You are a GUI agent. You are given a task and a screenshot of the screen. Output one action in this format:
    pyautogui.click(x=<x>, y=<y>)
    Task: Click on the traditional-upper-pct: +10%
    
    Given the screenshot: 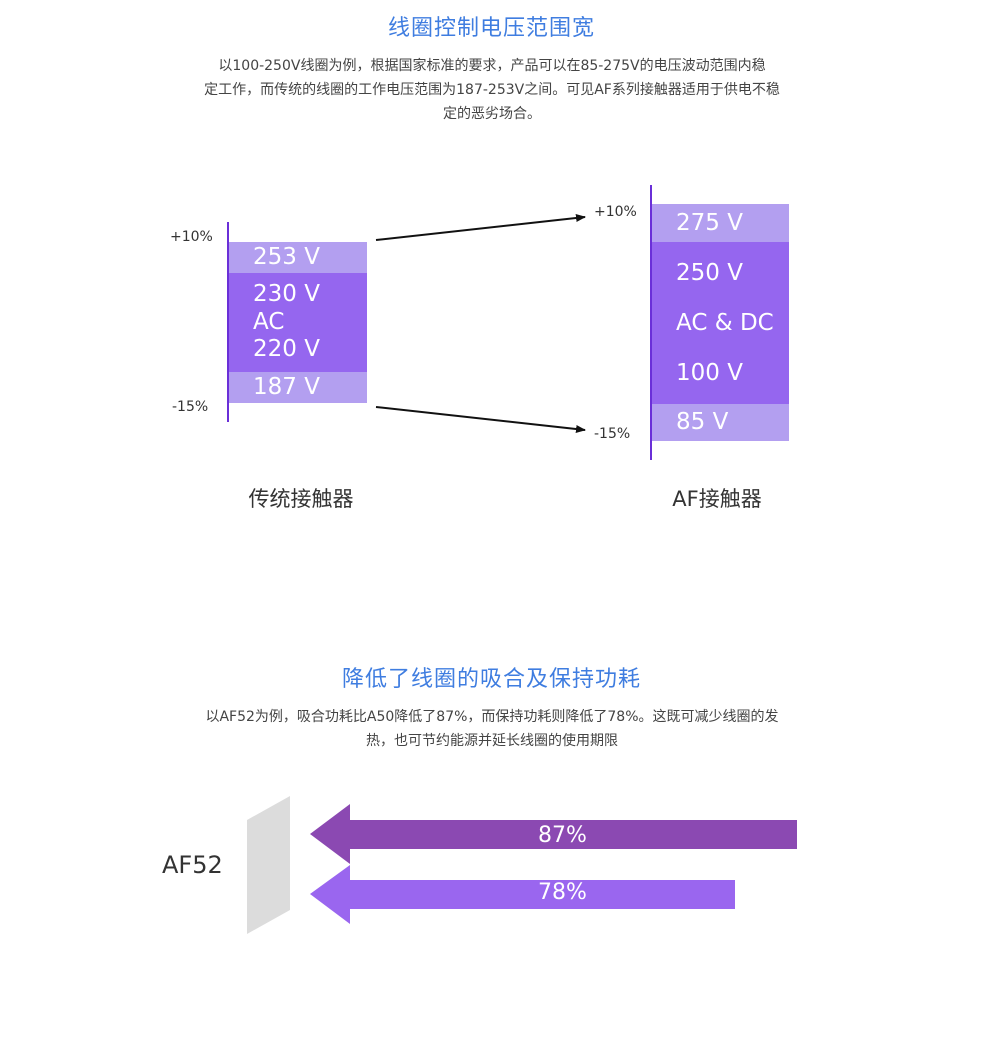 What is the action you would take?
    pyautogui.click(x=191, y=237)
    